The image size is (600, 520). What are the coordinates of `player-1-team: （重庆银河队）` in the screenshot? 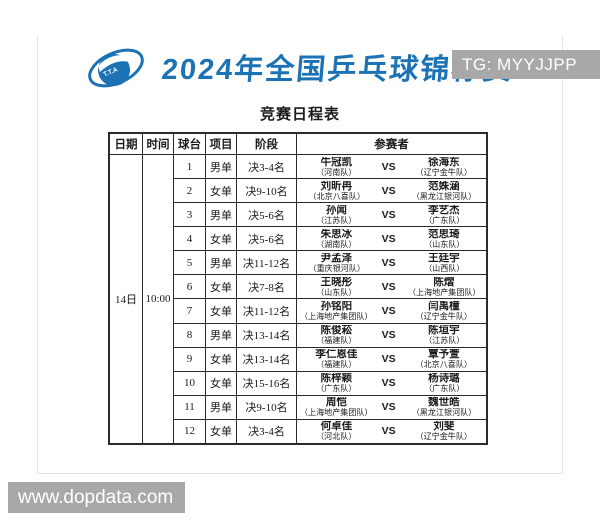 It's located at (336, 268).